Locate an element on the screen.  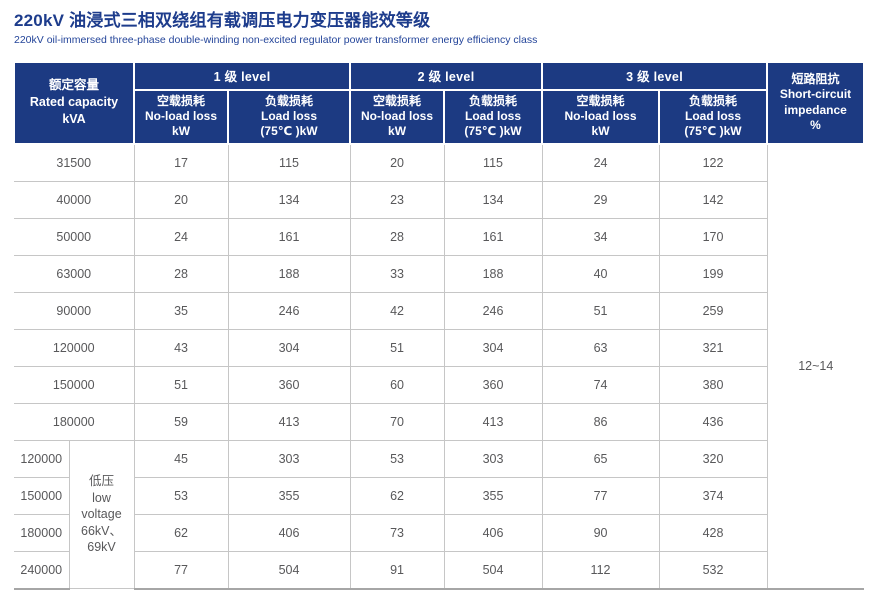
value-cell: 86 is located at coordinates (600, 421).